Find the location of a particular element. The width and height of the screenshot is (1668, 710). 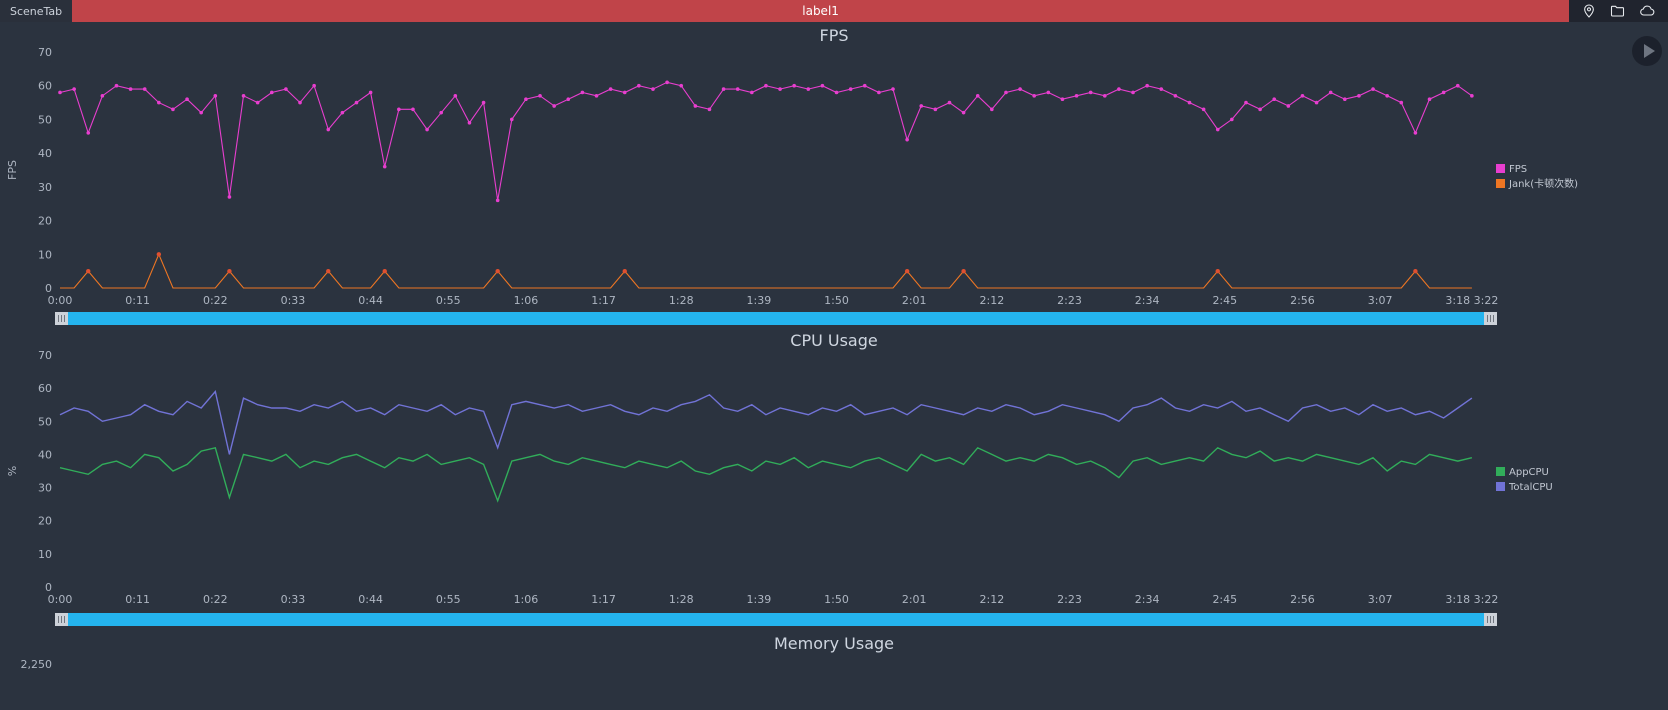

pin-icon is located at coordinates (1589, 11).